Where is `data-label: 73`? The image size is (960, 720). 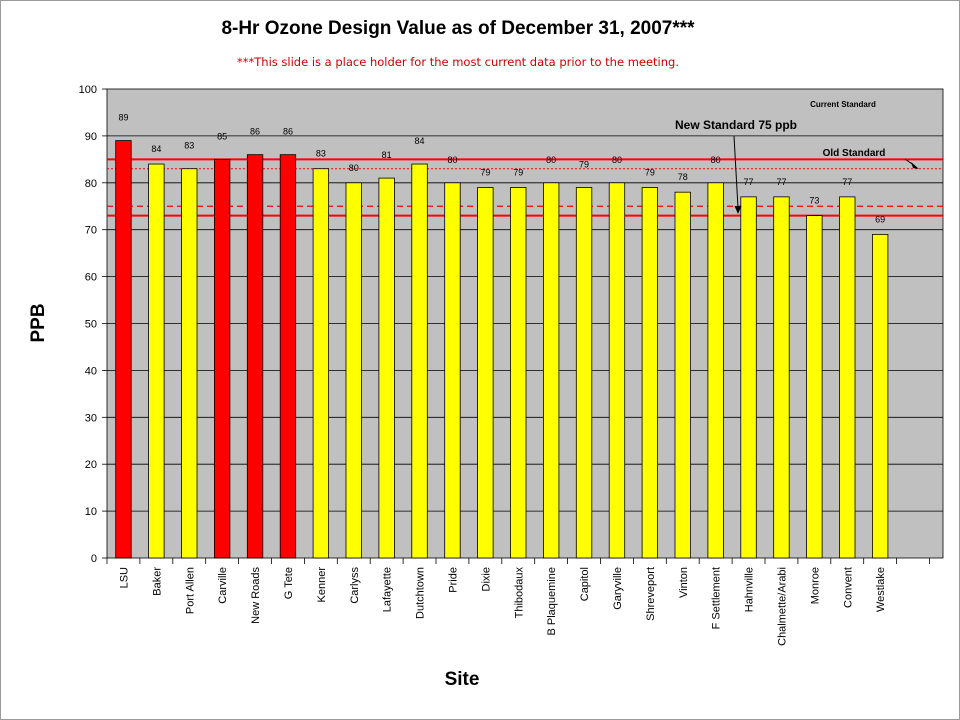 data-label: 73 is located at coordinates (814, 201).